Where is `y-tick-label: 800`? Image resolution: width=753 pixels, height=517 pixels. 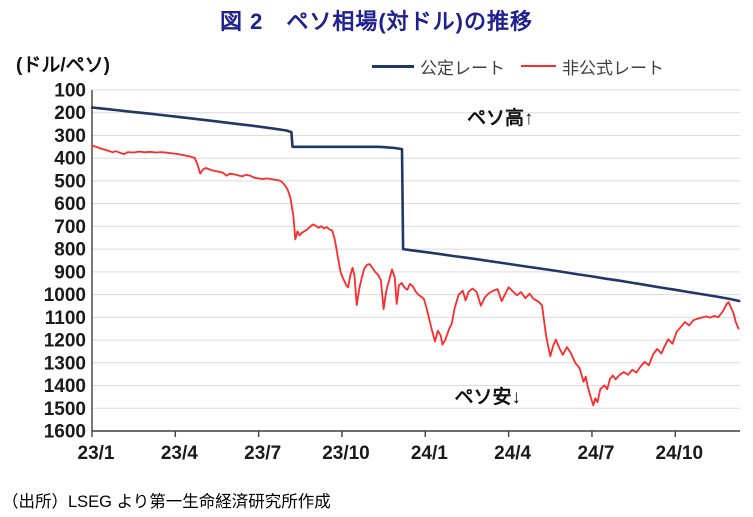
y-tick-label: 800 is located at coordinates (70, 250).